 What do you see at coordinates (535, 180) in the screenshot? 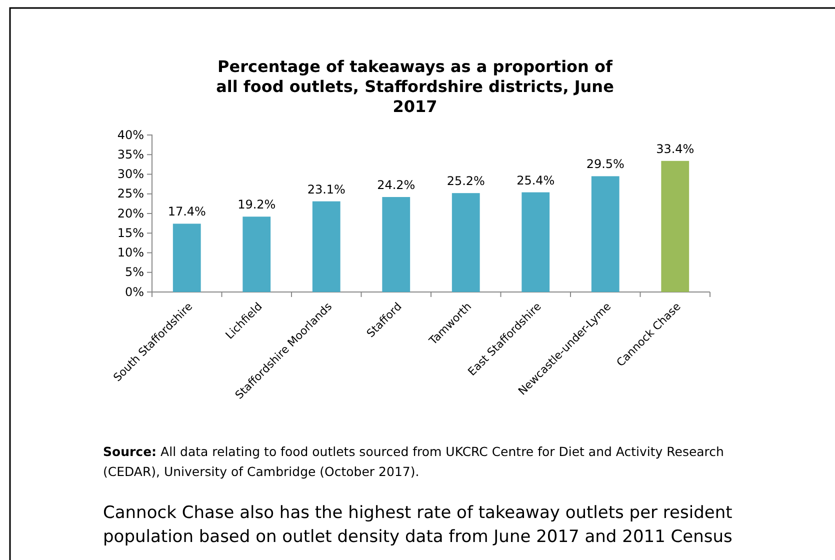
I see `data-label: 25.4%` at bounding box center [535, 180].